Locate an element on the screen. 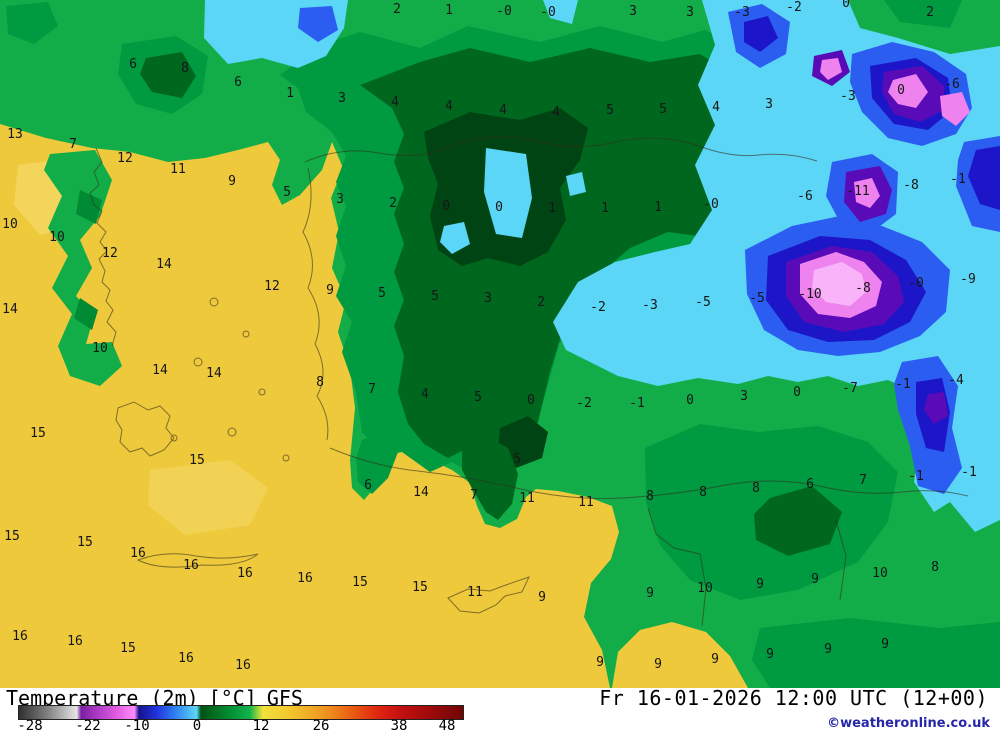 Image resolution: width=1000 pixels, height=734 pixels. copyright-link: ©weatheronline.co.uk is located at coordinates (908, 723).